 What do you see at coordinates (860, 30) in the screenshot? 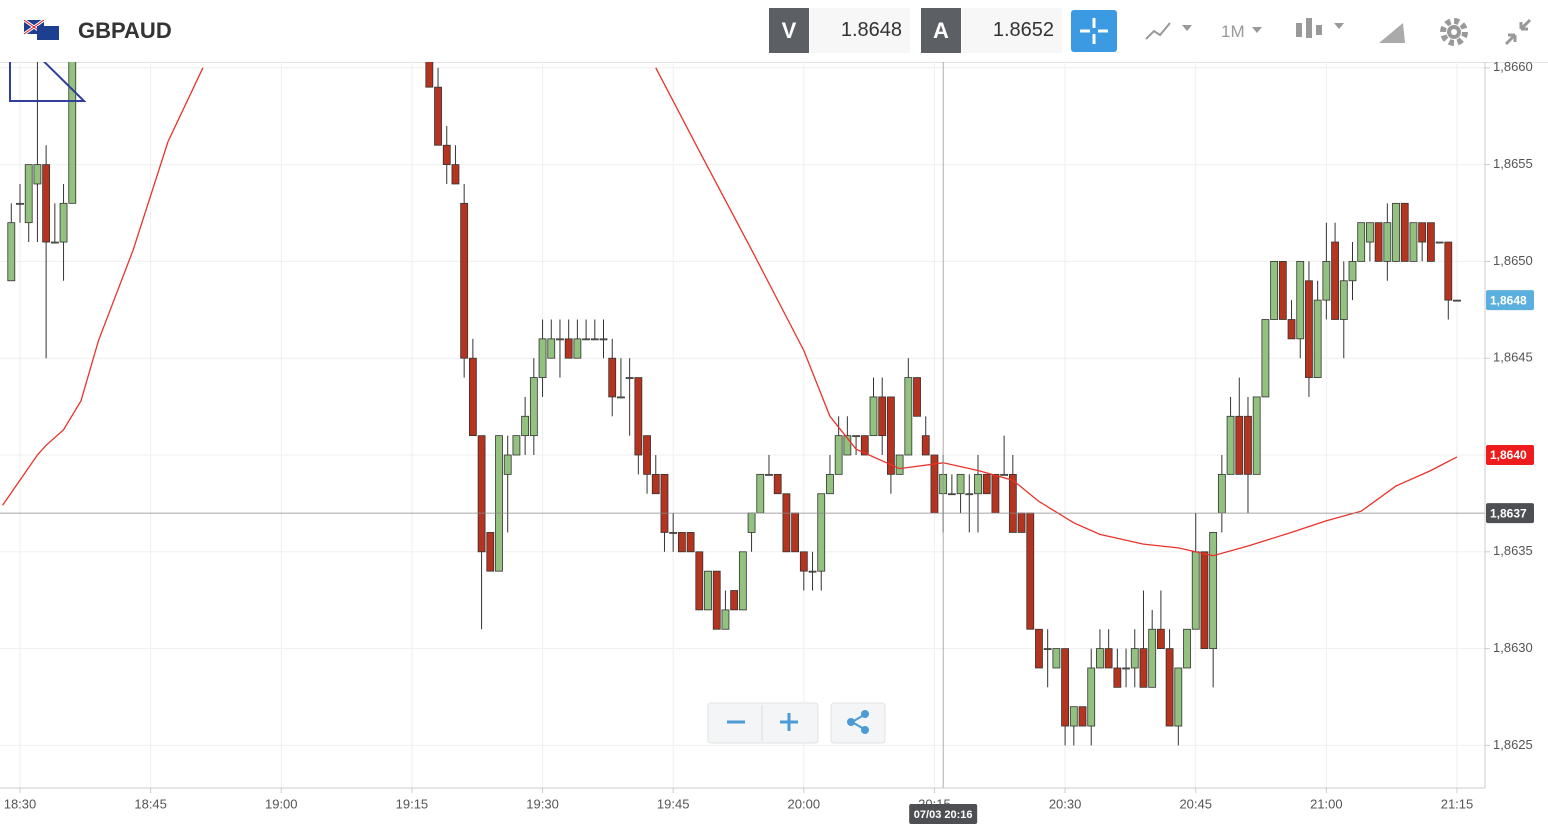
I see `bid-price: 1.8648` at bounding box center [860, 30].